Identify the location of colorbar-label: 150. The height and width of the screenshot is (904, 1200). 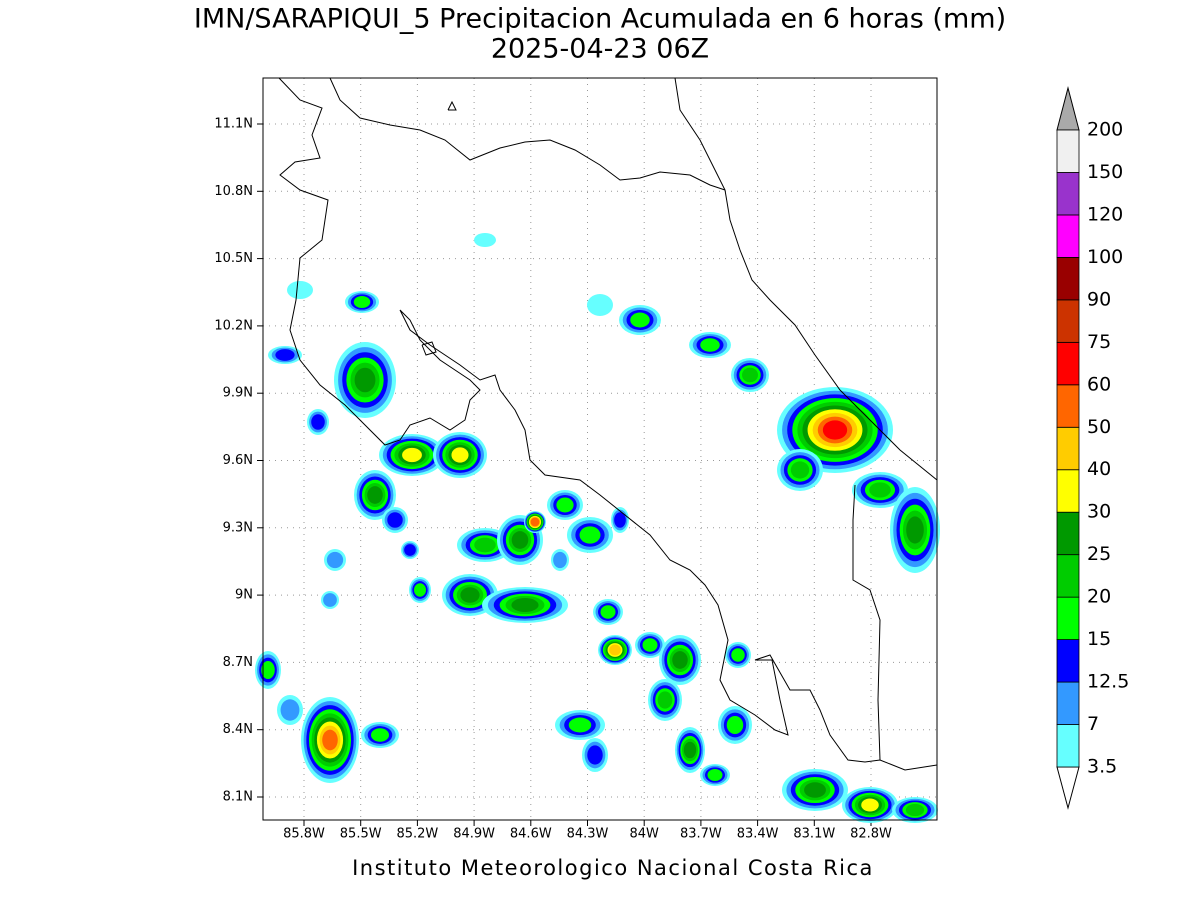
(1105, 172).